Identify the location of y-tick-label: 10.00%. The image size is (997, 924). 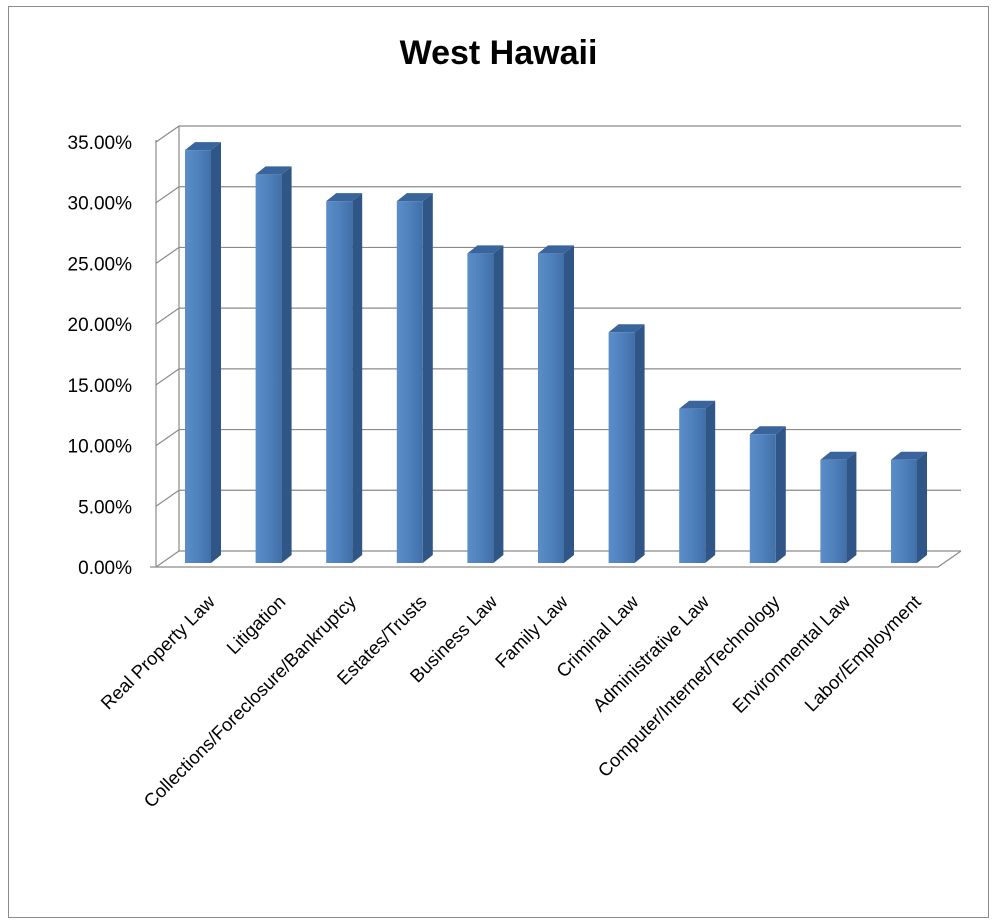
(100, 447).